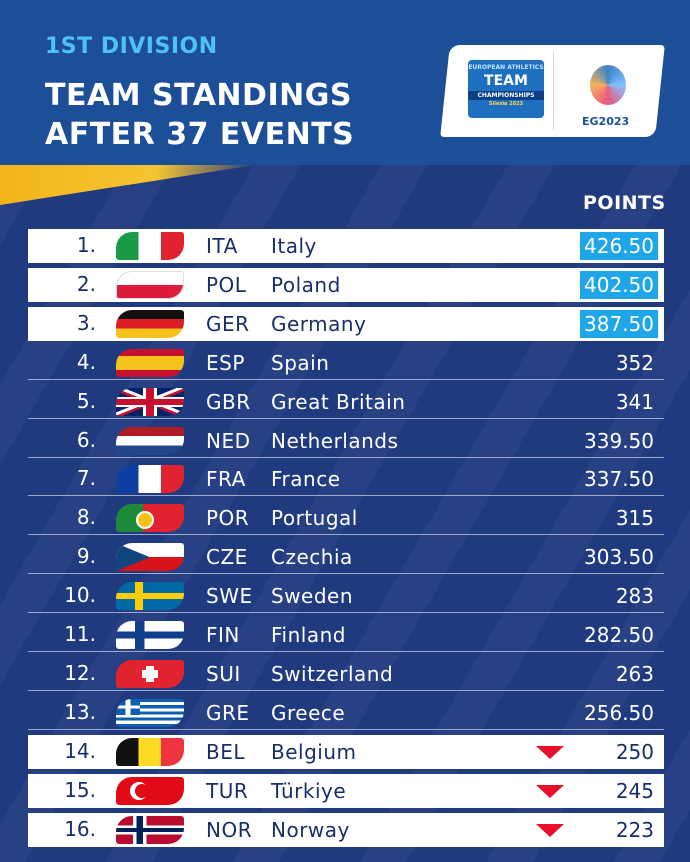 This screenshot has height=862, width=690. I want to click on points-cell: 339.50, so click(619, 440).